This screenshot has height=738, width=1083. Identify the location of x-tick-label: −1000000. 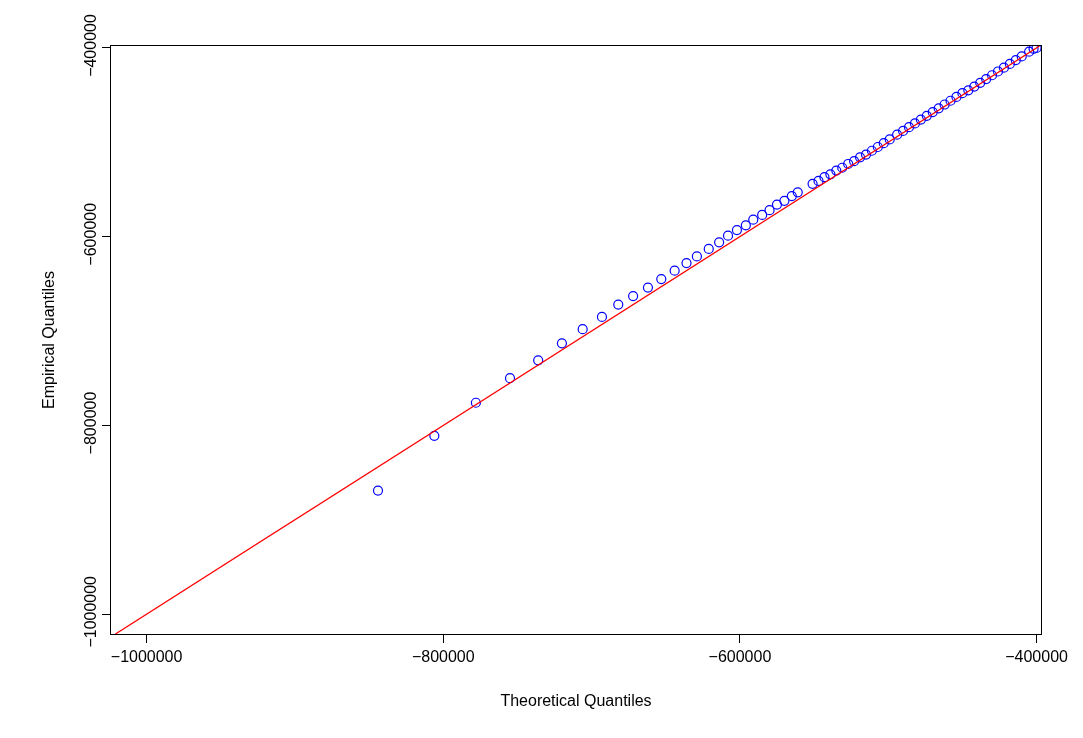
(146, 657).